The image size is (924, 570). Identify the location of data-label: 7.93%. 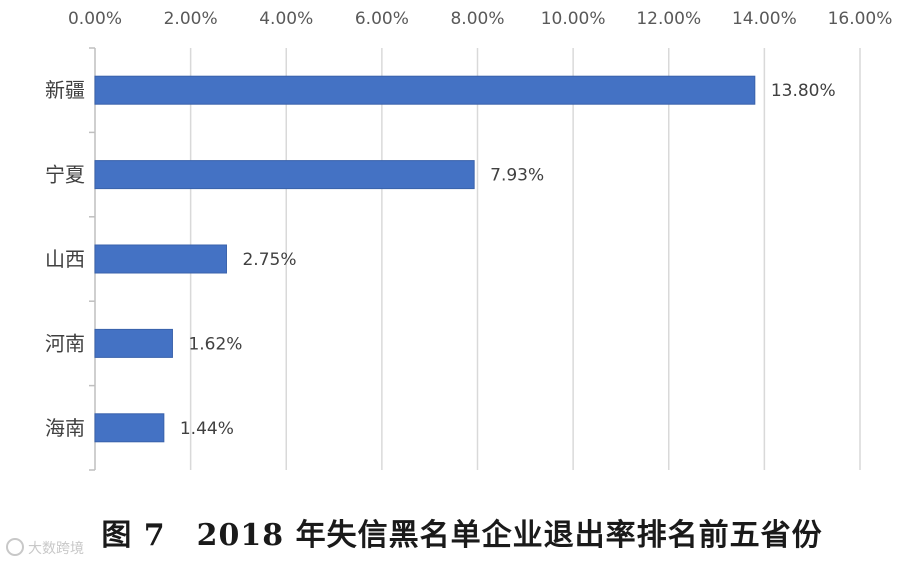
(517, 176).